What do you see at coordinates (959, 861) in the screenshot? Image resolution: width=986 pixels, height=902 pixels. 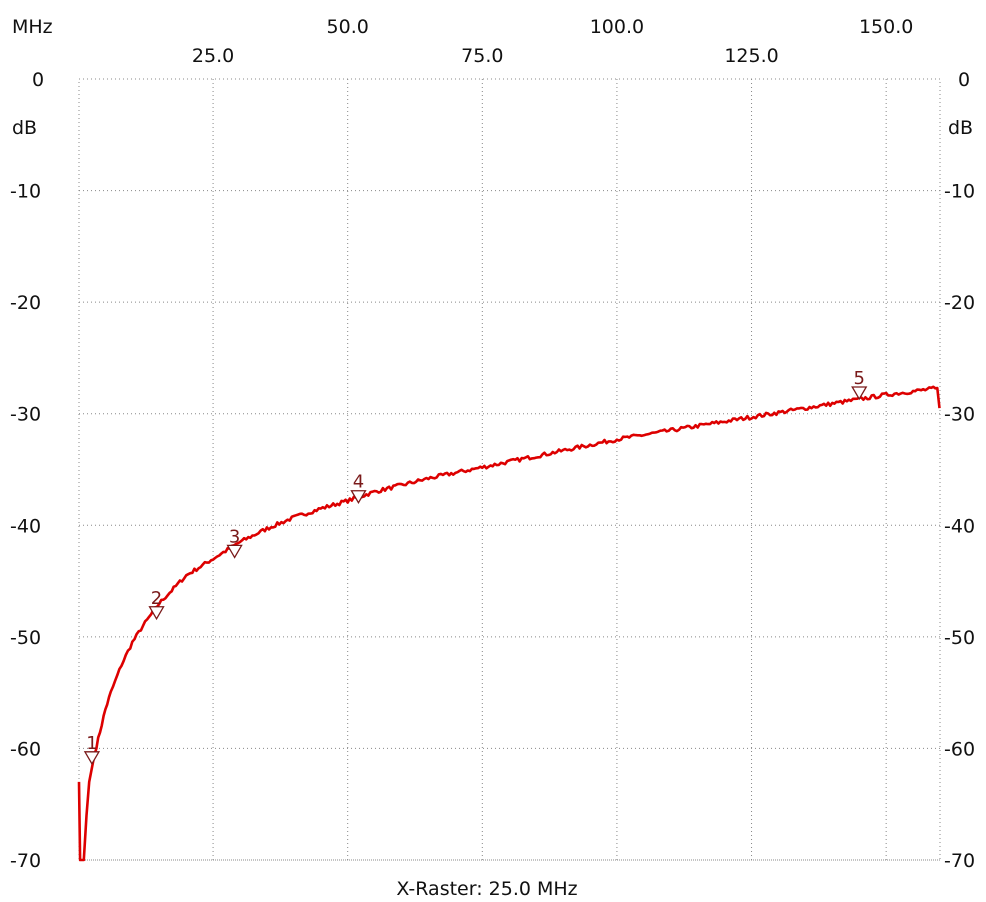 I see `y-tick-label-right: -70` at bounding box center [959, 861].